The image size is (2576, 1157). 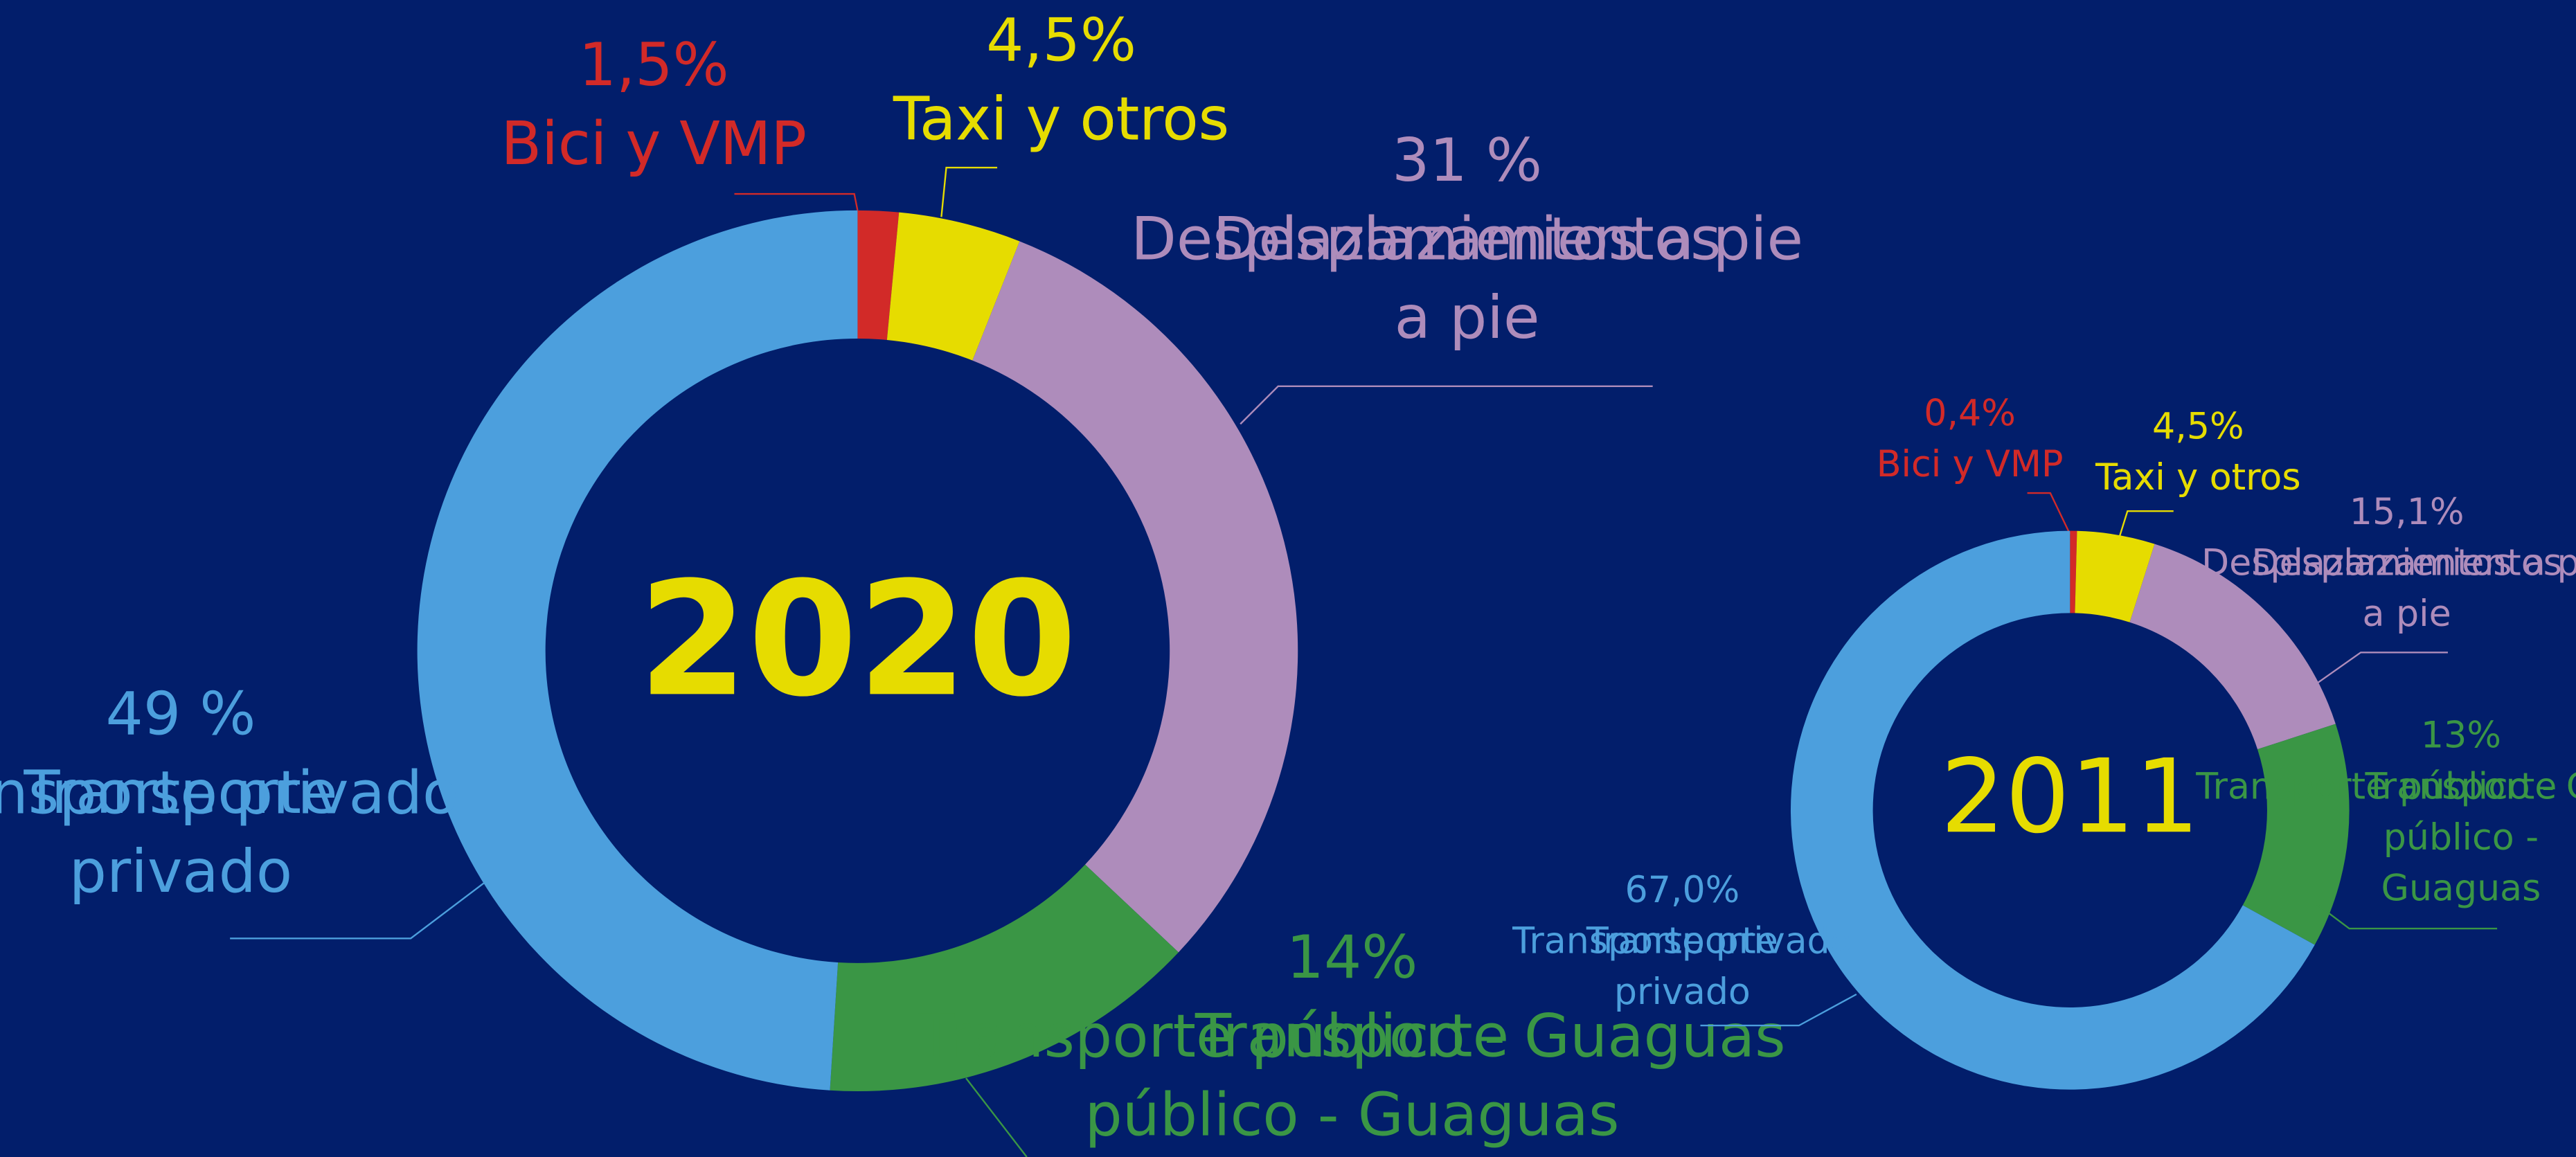 What do you see at coordinates (2069, 797) in the screenshot?
I see `center-title: 2011` at bounding box center [2069, 797].